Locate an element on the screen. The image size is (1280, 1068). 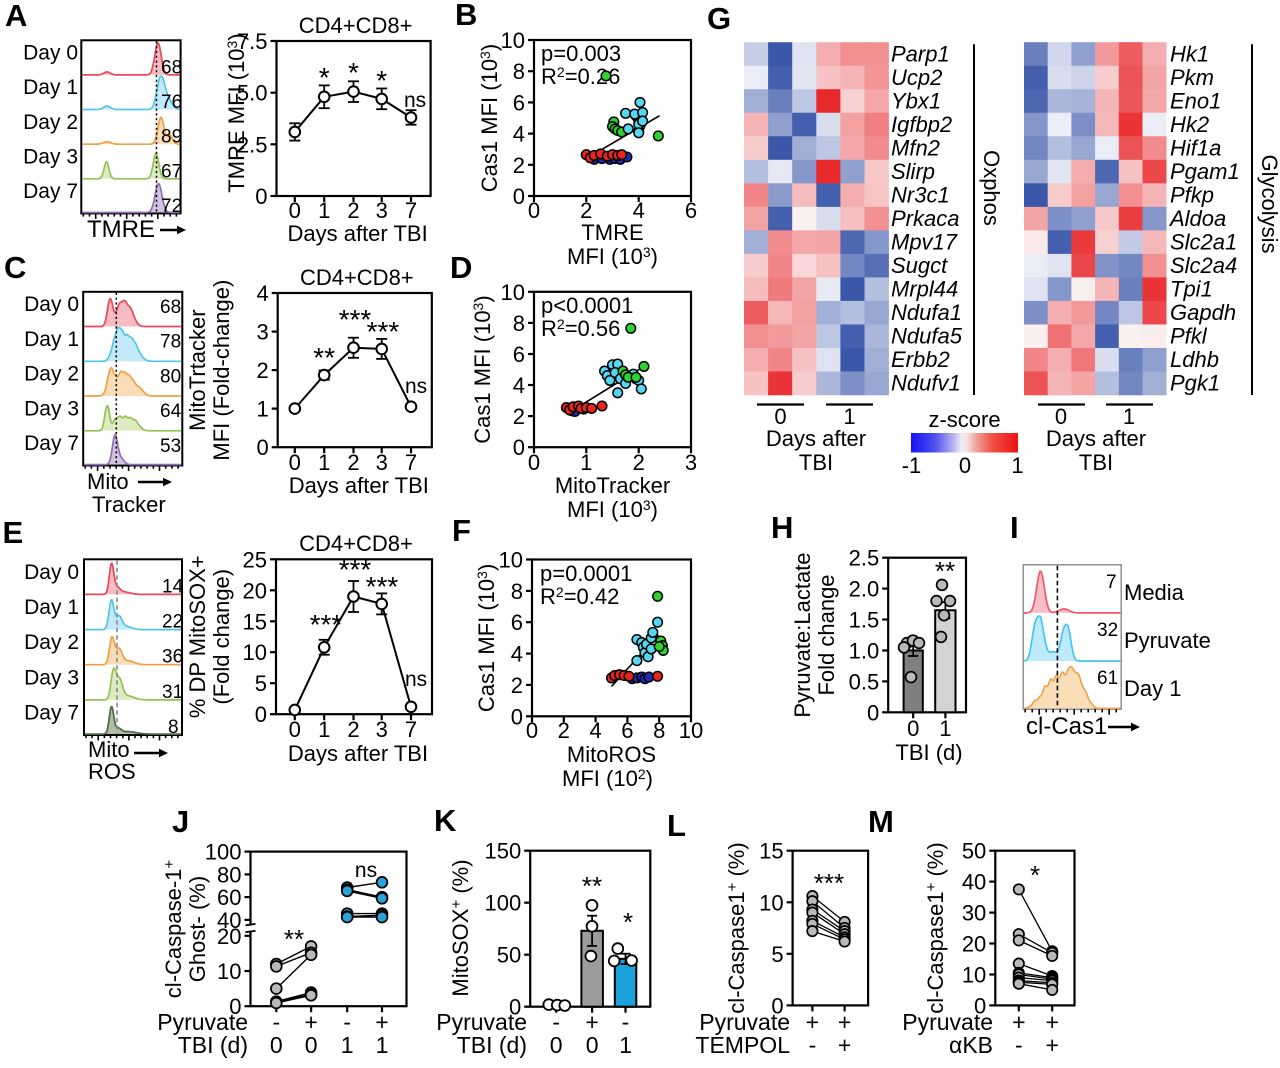
svg-text: H is located at coordinates (782, 527).